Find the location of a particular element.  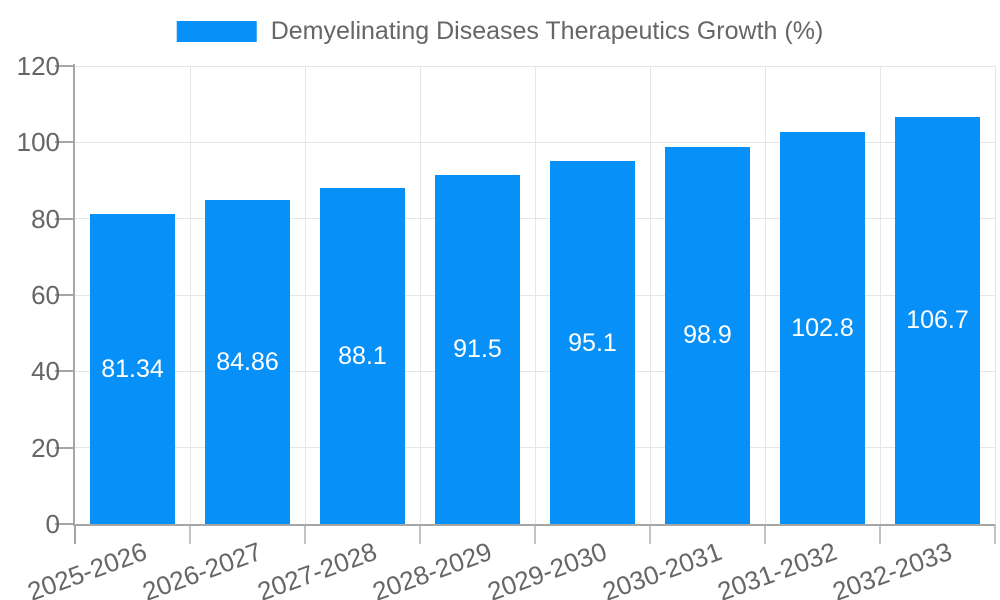

y-axis-line is located at coordinates (74, 295).